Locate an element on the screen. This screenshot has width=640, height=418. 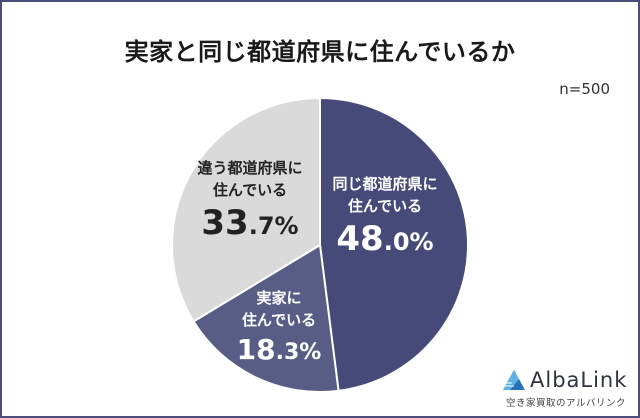
slice-label-parents-home: 実家に 住んでいる 18.3% is located at coordinates (279, 326).